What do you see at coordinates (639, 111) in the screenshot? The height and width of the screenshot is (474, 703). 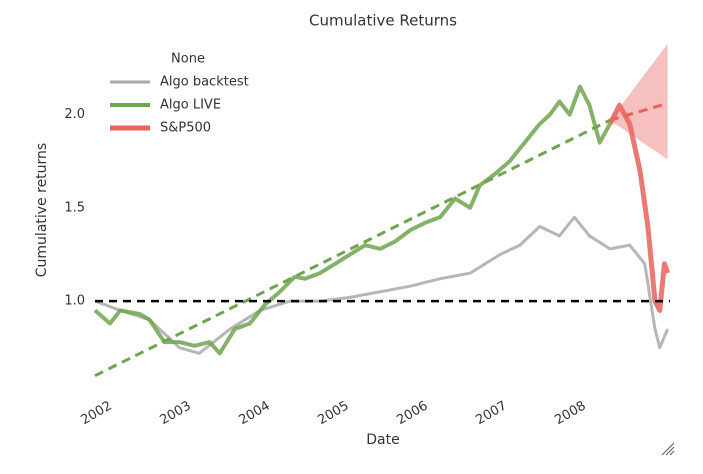 I see `trend-line` at bounding box center [639, 111].